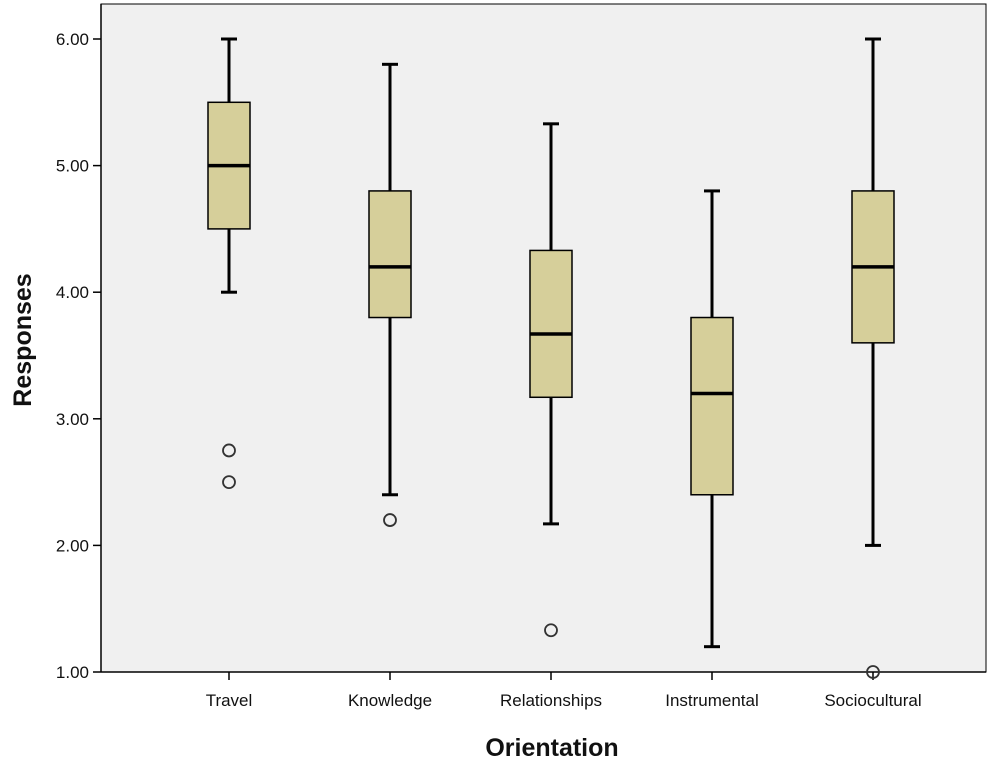  What do you see at coordinates (551, 748) in the screenshot?
I see `x-axis-title: Orientation` at bounding box center [551, 748].